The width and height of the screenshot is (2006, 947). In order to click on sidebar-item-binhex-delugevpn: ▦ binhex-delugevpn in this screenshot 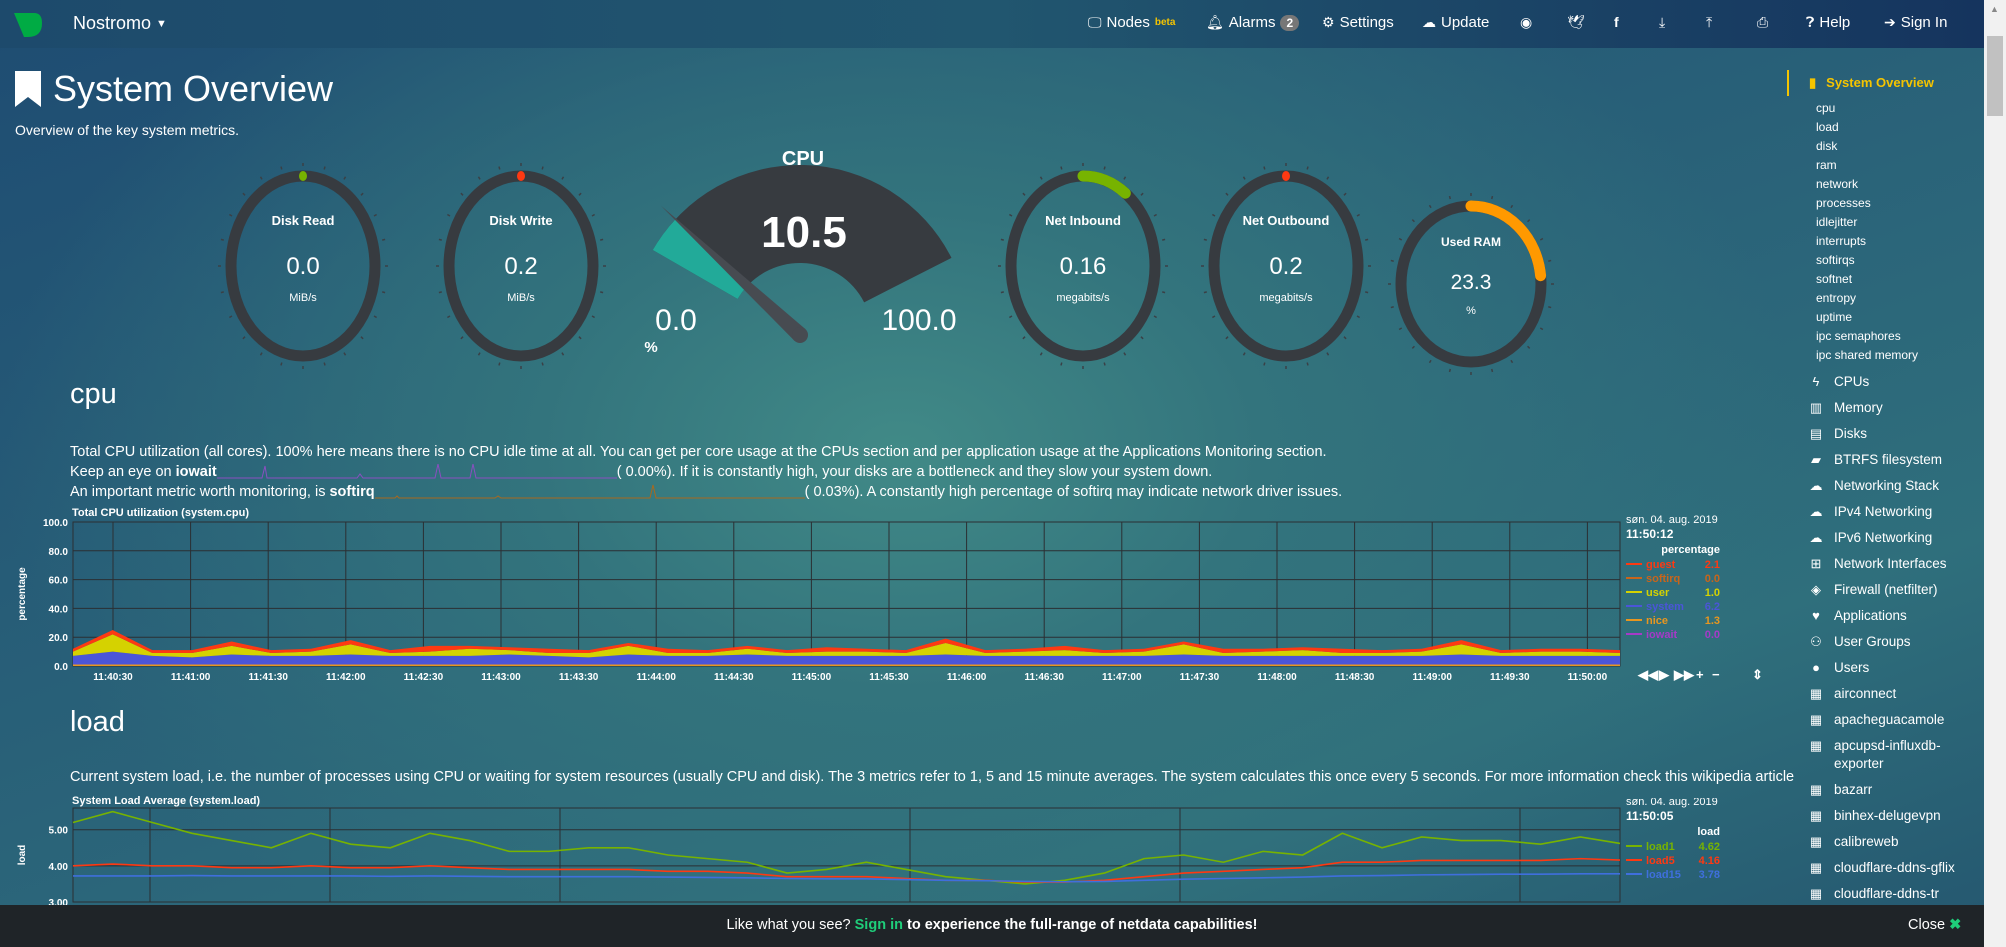, I will do `click(1894, 816)`.